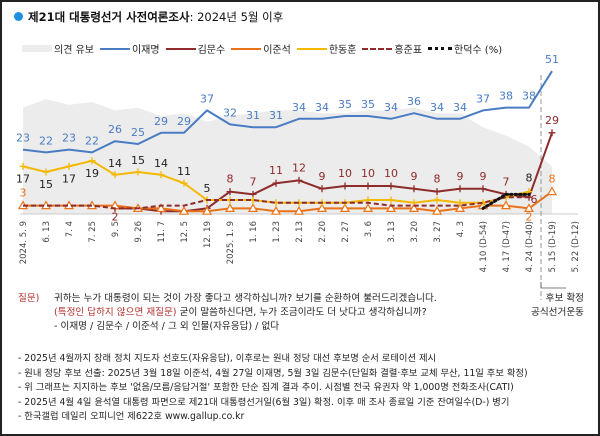  What do you see at coordinates (415, 232) in the screenshot?
I see `x-tick-label: 3. 20` at bounding box center [415, 232].